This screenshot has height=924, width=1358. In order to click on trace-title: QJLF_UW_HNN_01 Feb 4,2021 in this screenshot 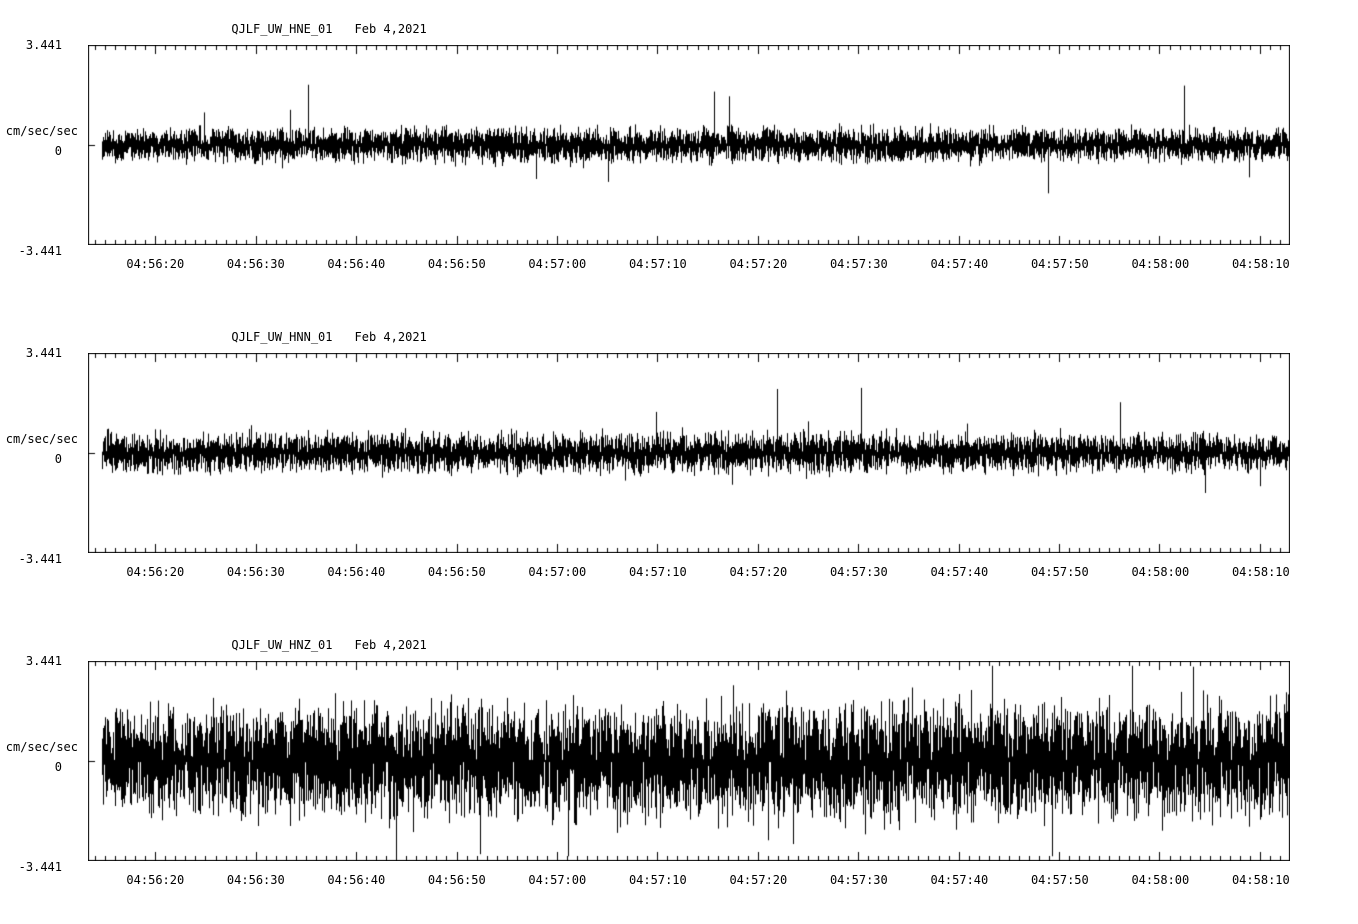, I will do `click(307, 337)`.